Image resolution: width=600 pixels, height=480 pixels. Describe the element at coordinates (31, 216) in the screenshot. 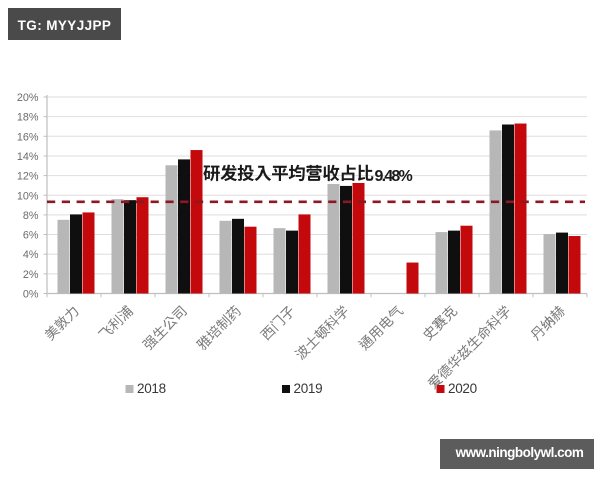

I see `svg-text: 8%` at that location.